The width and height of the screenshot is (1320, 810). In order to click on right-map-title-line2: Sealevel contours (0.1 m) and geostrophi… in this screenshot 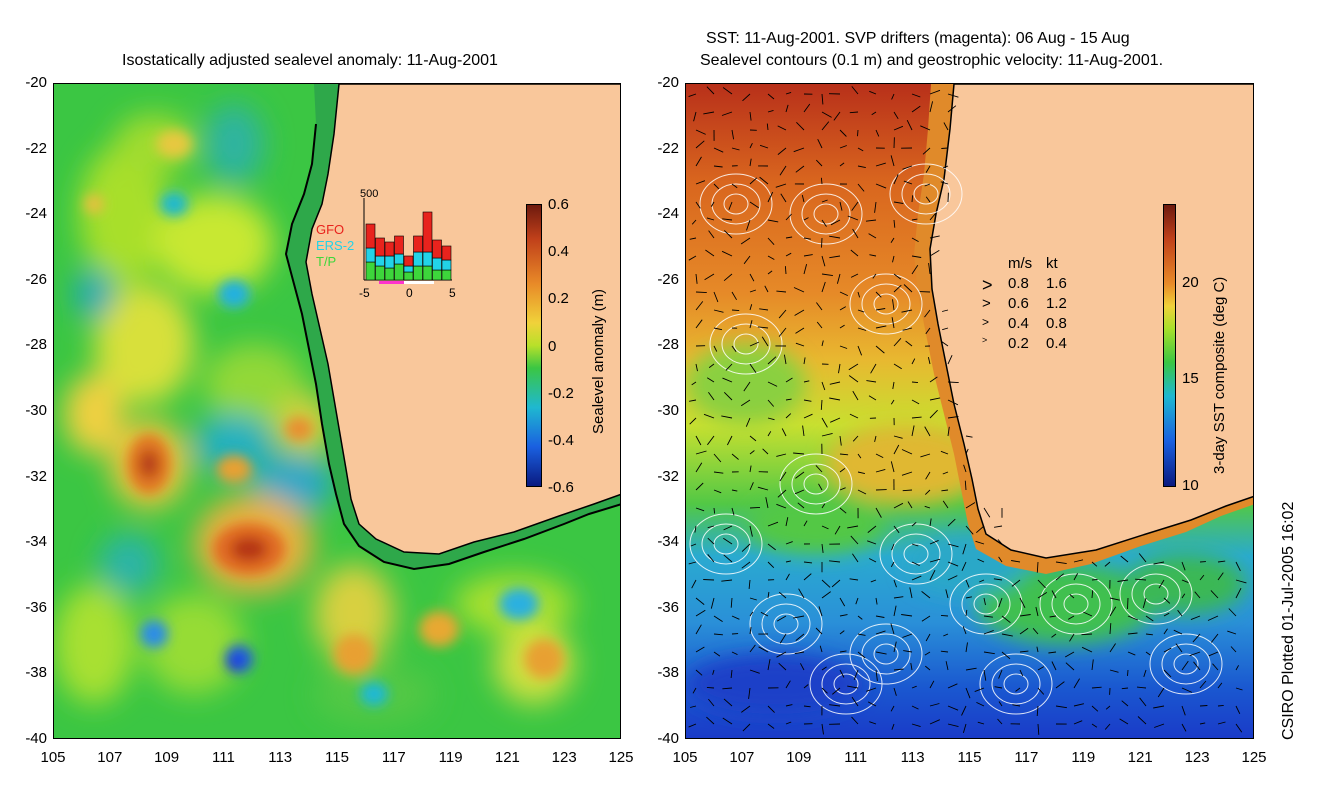, I will do `click(932, 60)`.